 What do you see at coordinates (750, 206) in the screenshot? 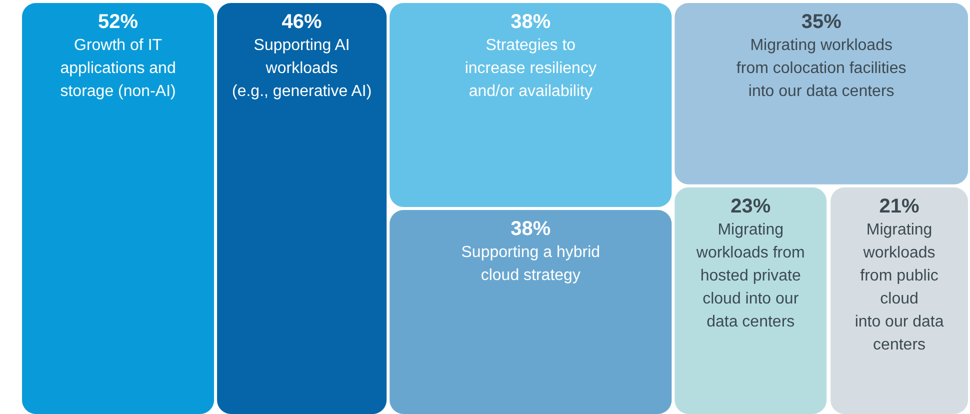
I see `data-label: 23%` at bounding box center [750, 206].